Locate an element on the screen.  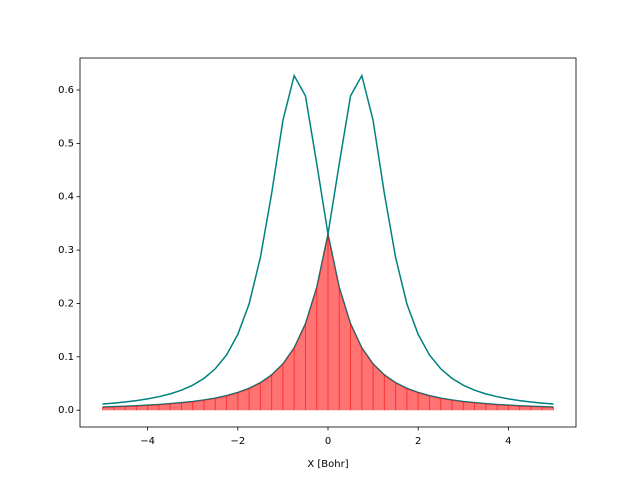
x-tick-label: −4 is located at coordinates (147, 441).